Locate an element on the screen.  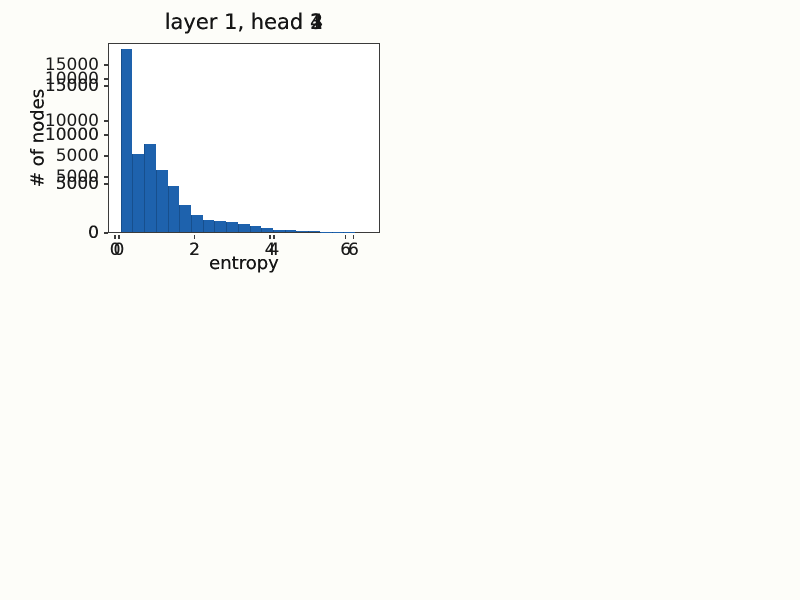
chart-title: layer 1, head 3 is located at coordinates (244, 22).